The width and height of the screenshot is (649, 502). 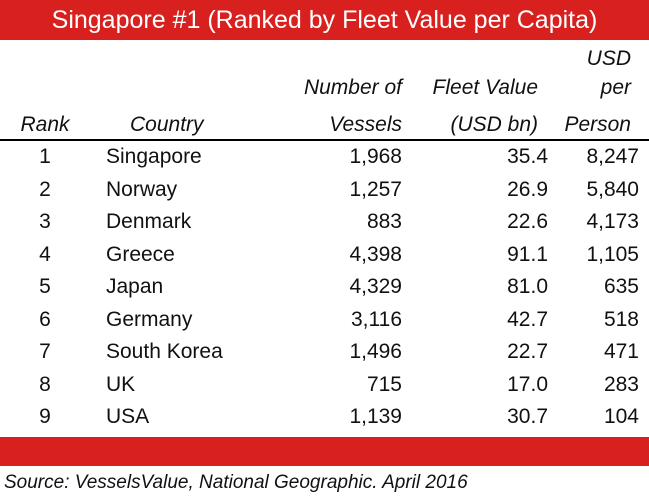 I want to click on usd-per-person-cell: 8,247, so click(x=612, y=157).